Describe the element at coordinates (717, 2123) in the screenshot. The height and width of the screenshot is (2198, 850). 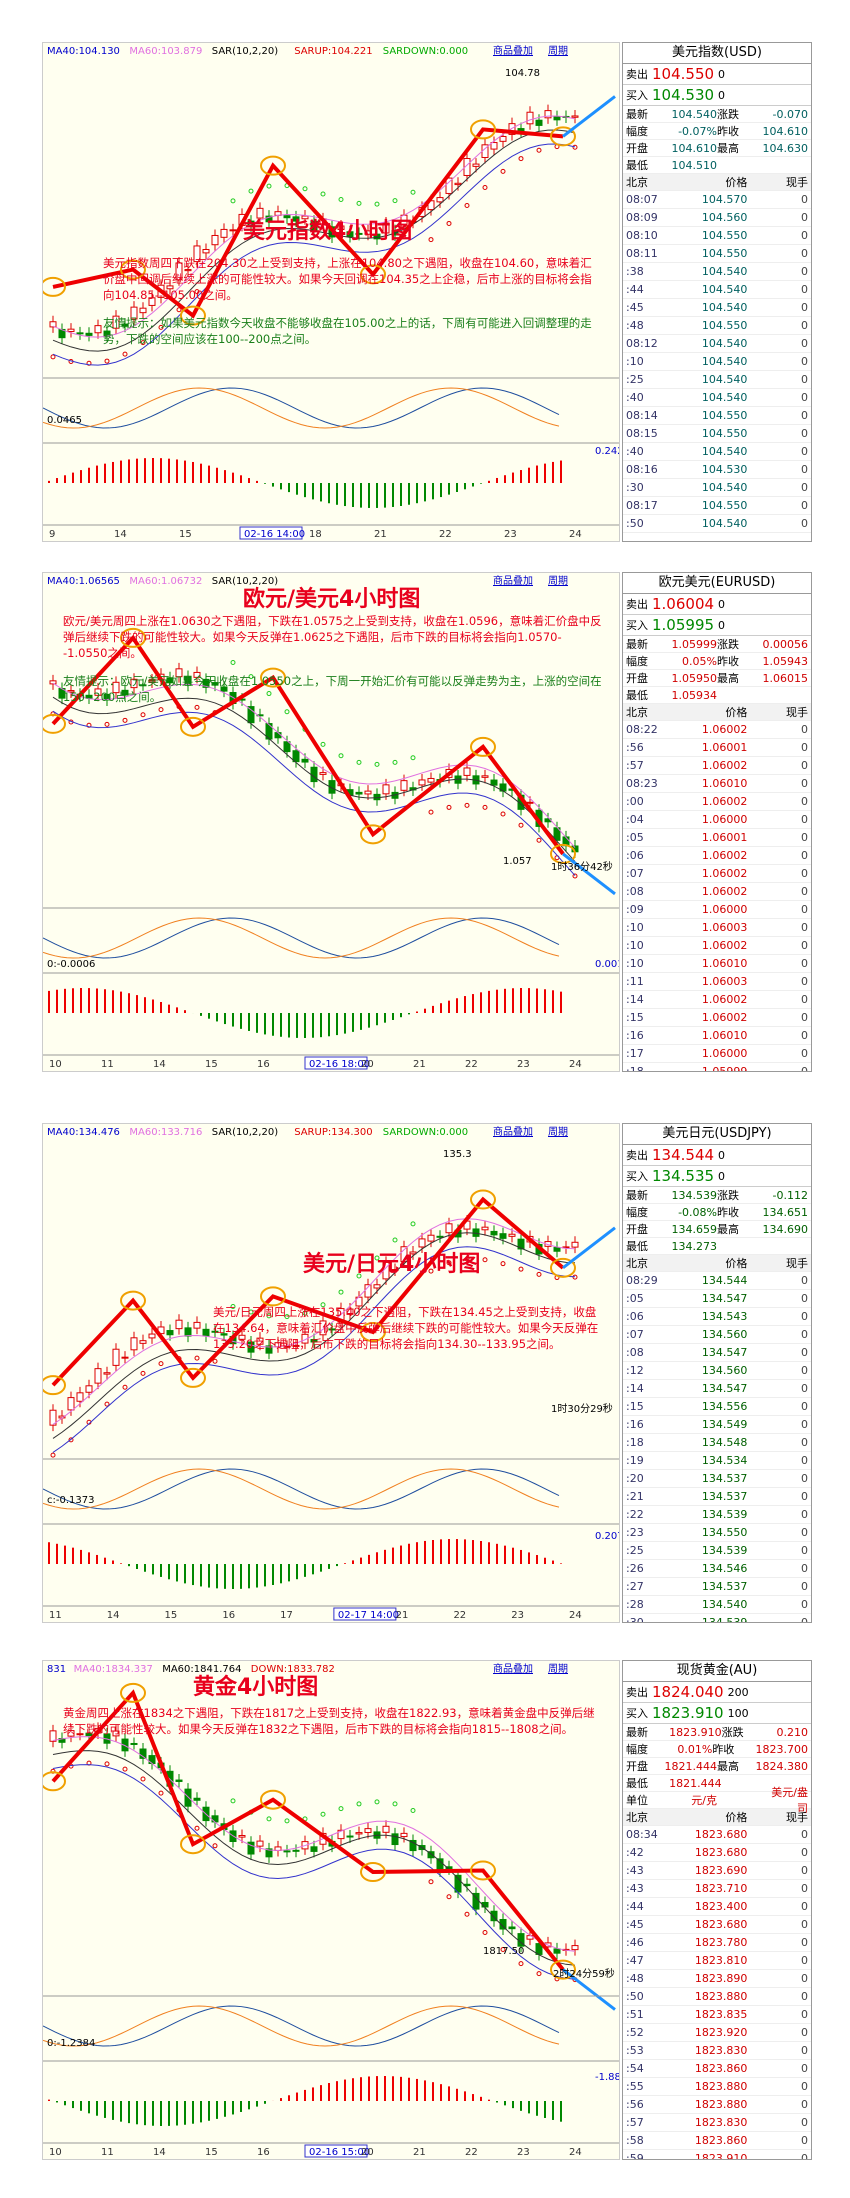
I see `tick-row: :57 1823.830 0` at that location.